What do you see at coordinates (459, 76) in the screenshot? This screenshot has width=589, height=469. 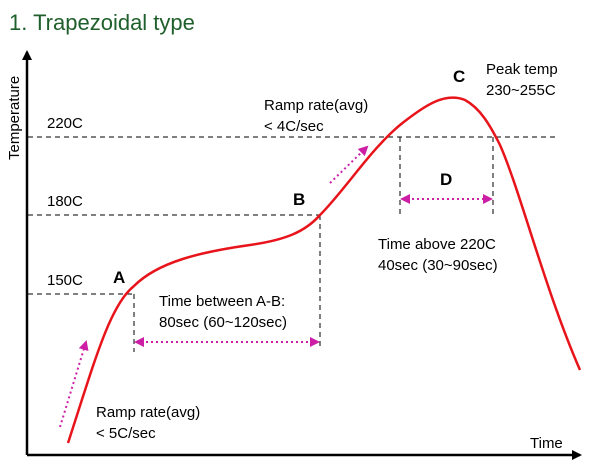 I see `point-c-label: C` at bounding box center [459, 76].